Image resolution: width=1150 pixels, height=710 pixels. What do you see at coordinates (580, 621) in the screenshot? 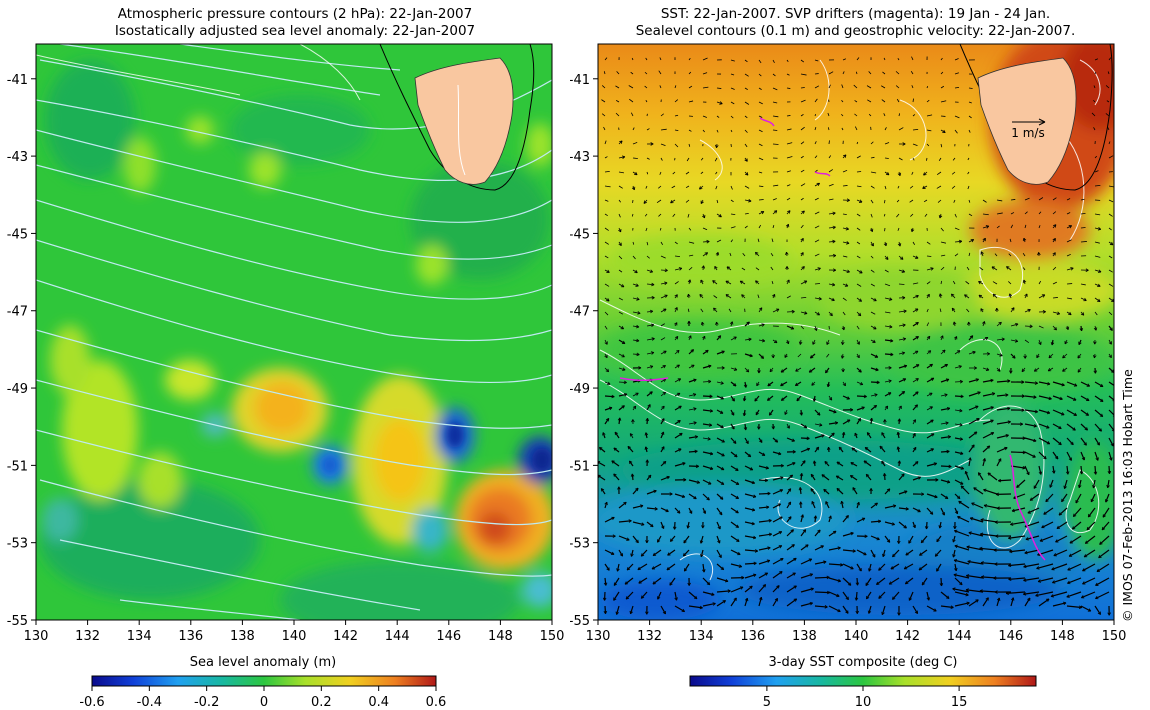
I see `right-lat-tick-label: -55` at bounding box center [580, 621].